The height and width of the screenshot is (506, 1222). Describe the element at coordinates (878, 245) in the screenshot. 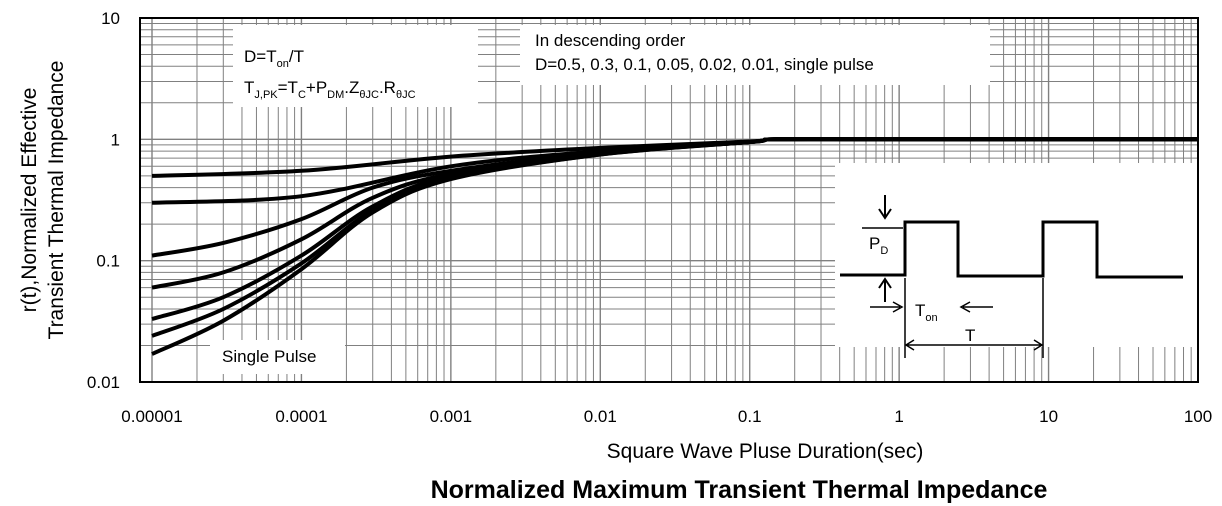

I see `pd-label: PD` at that location.